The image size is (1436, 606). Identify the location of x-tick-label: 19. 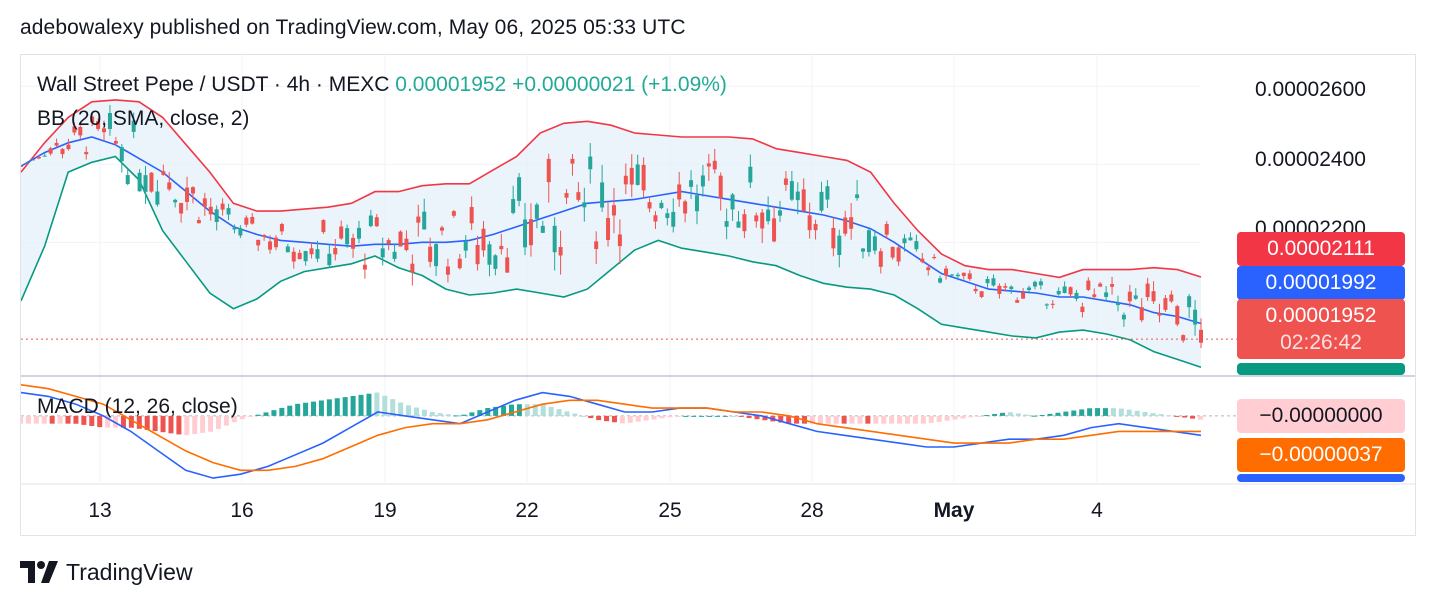
(384, 510).